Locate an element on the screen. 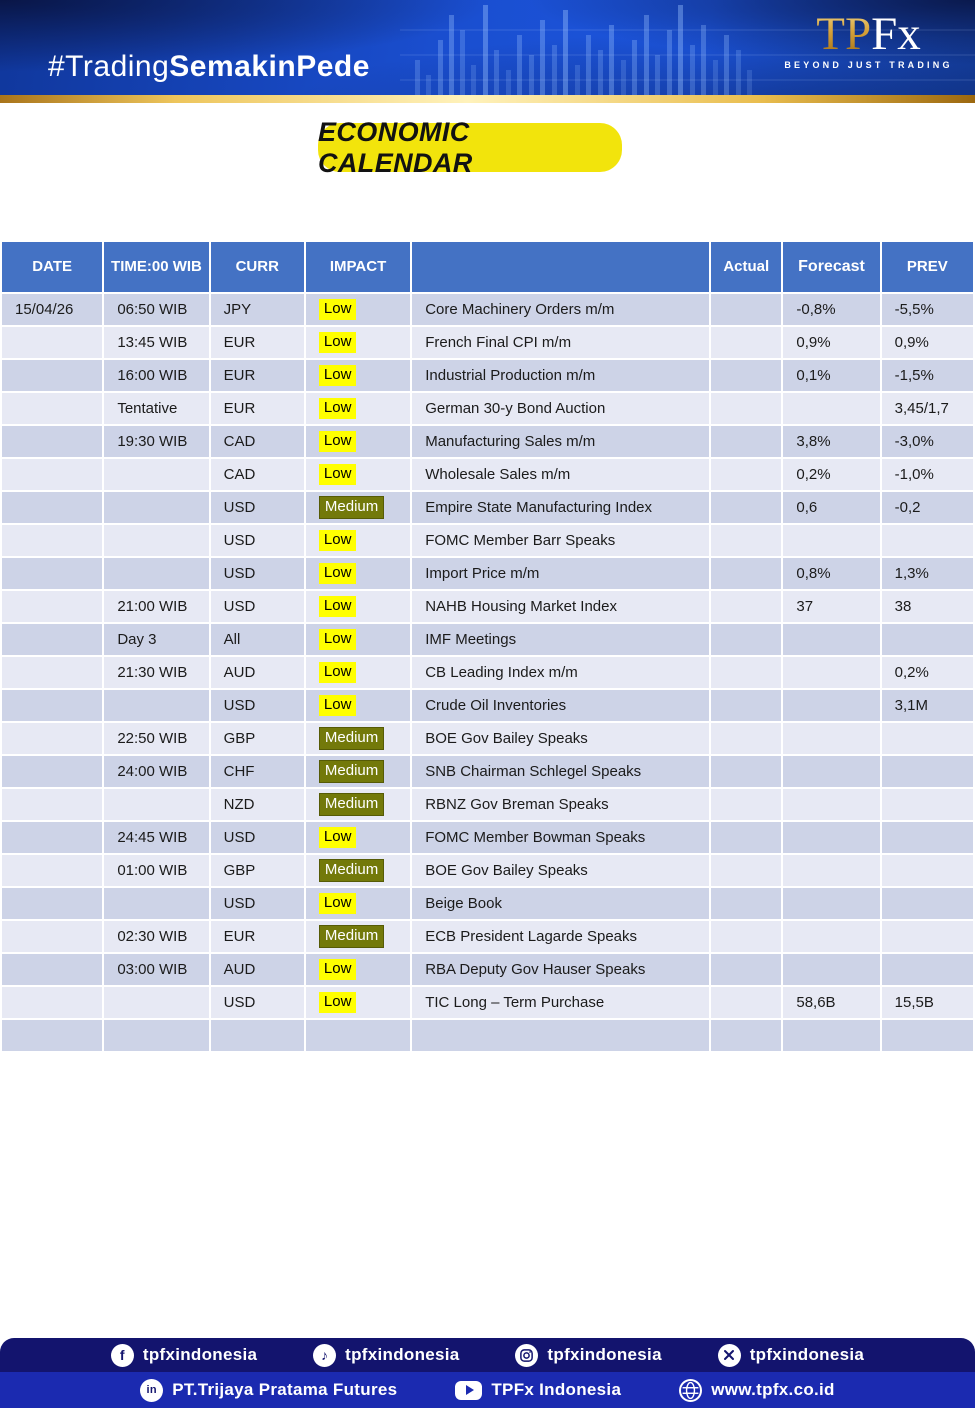 The width and height of the screenshot is (975, 1408). col-header-impact: IMPACT is located at coordinates (358, 267).